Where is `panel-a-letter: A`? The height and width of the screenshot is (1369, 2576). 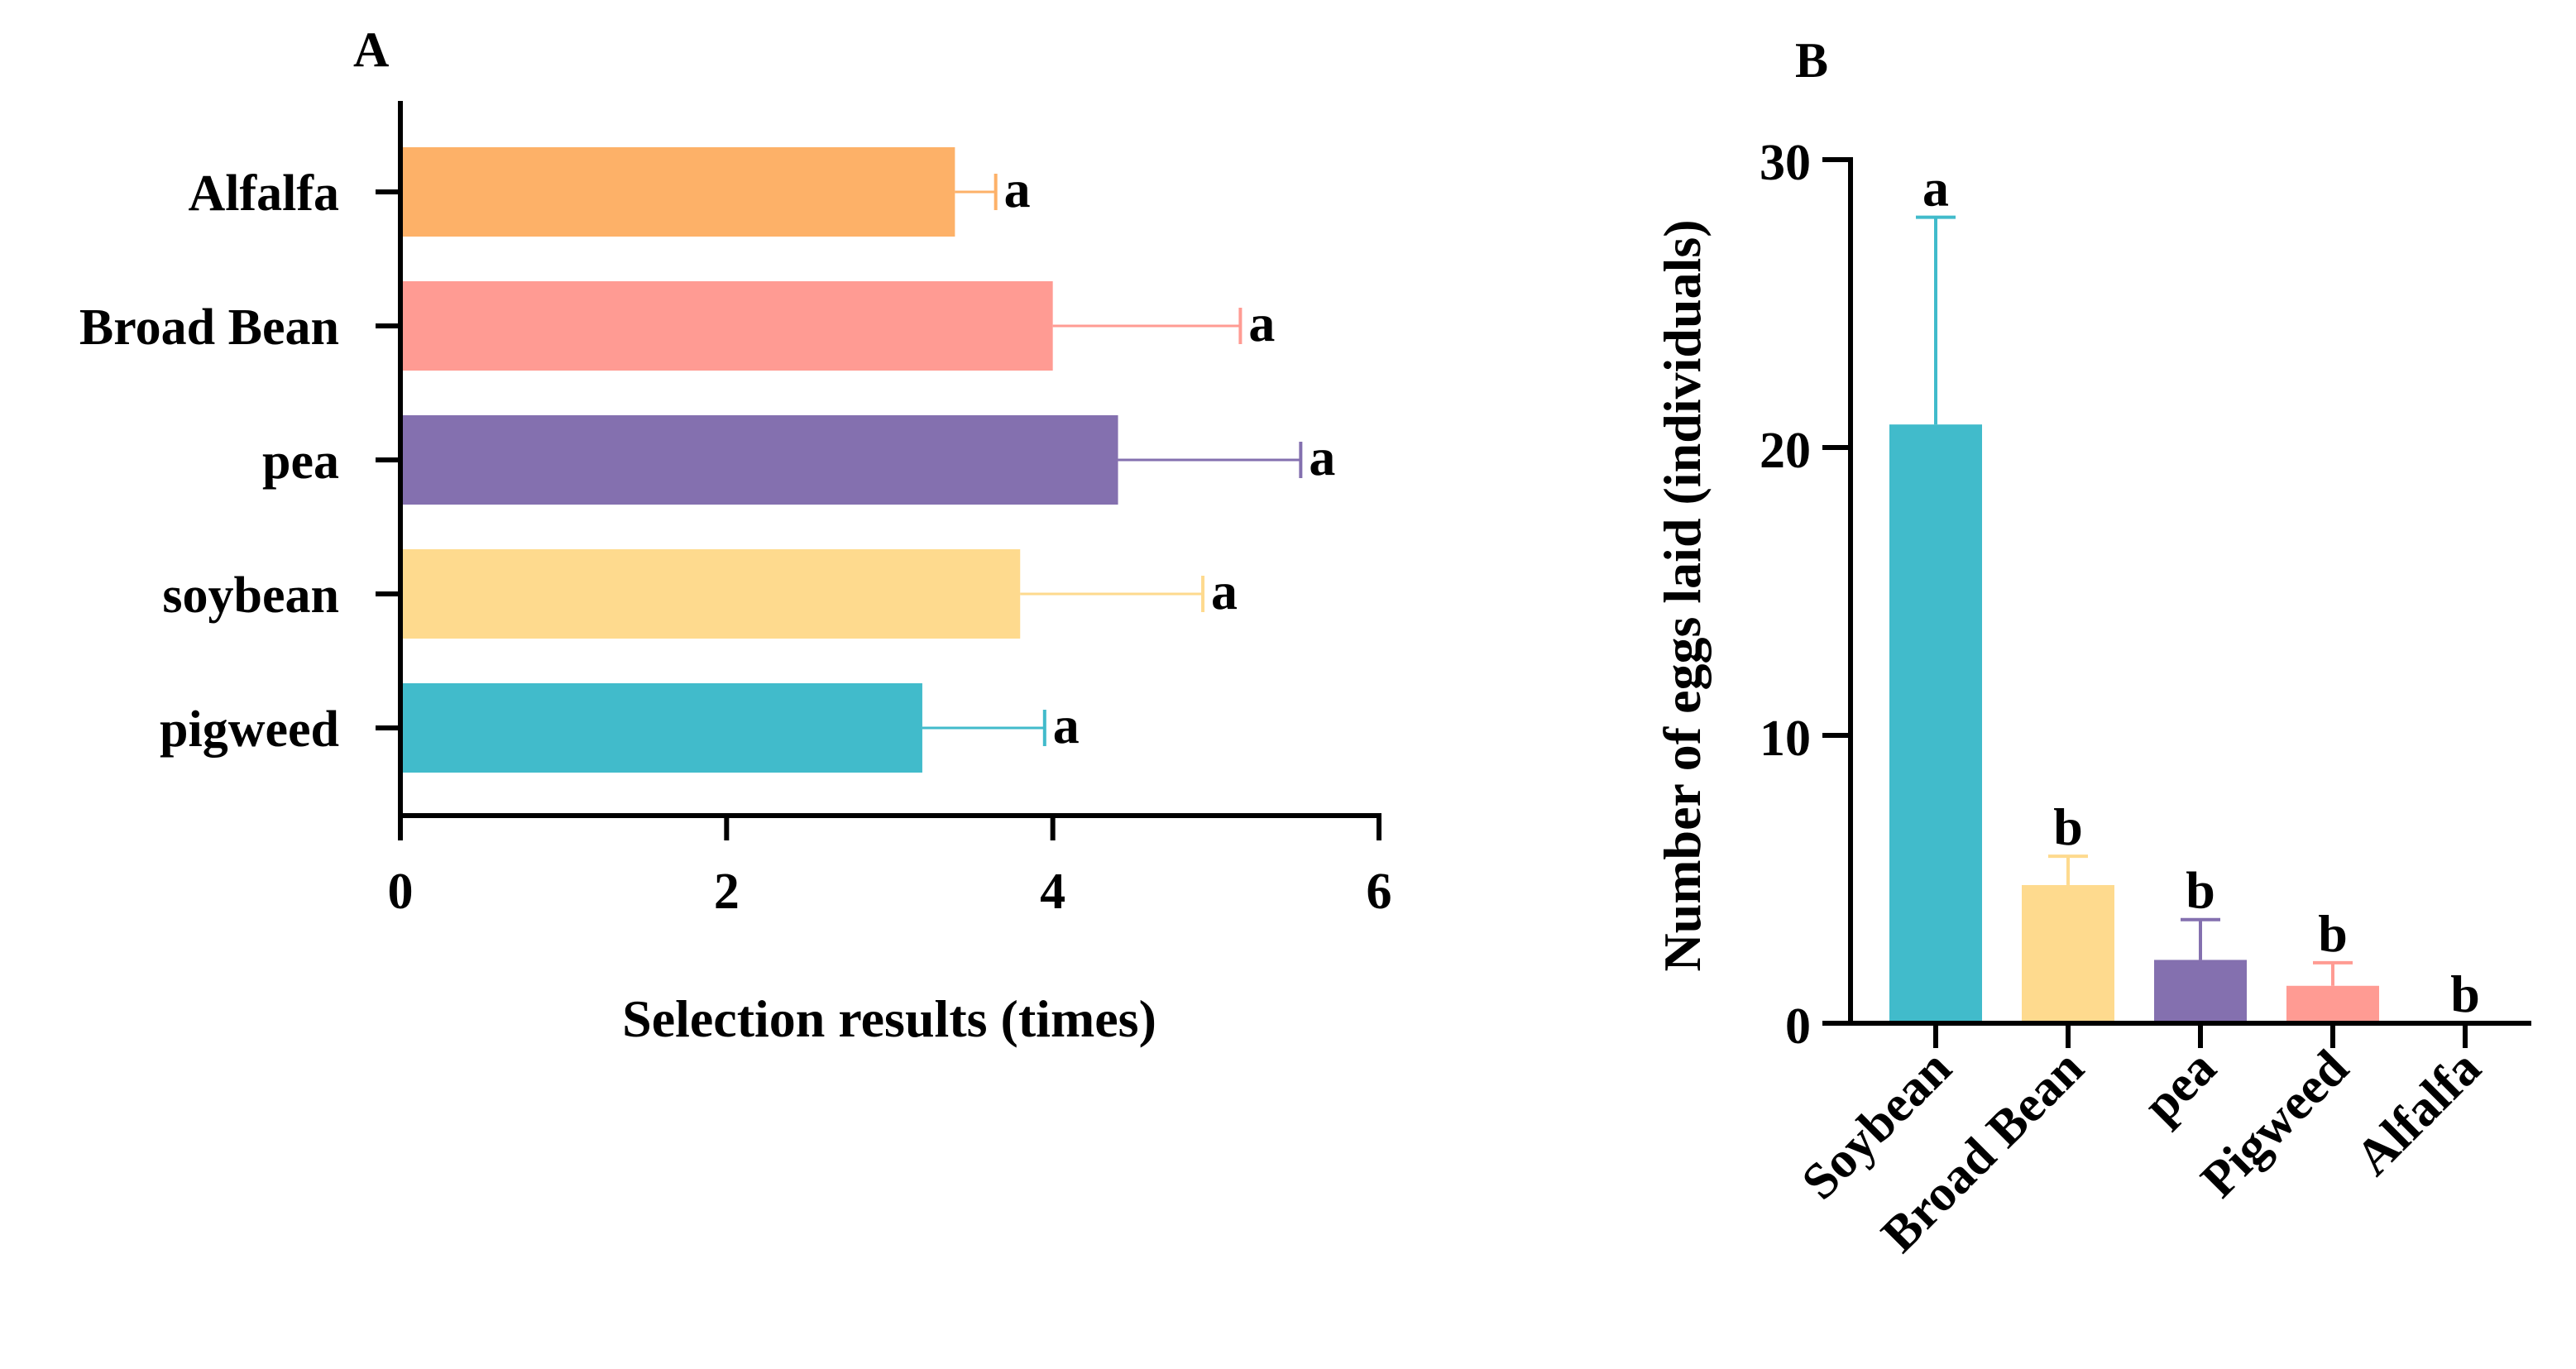
panel-a-letter: A is located at coordinates (371, 50).